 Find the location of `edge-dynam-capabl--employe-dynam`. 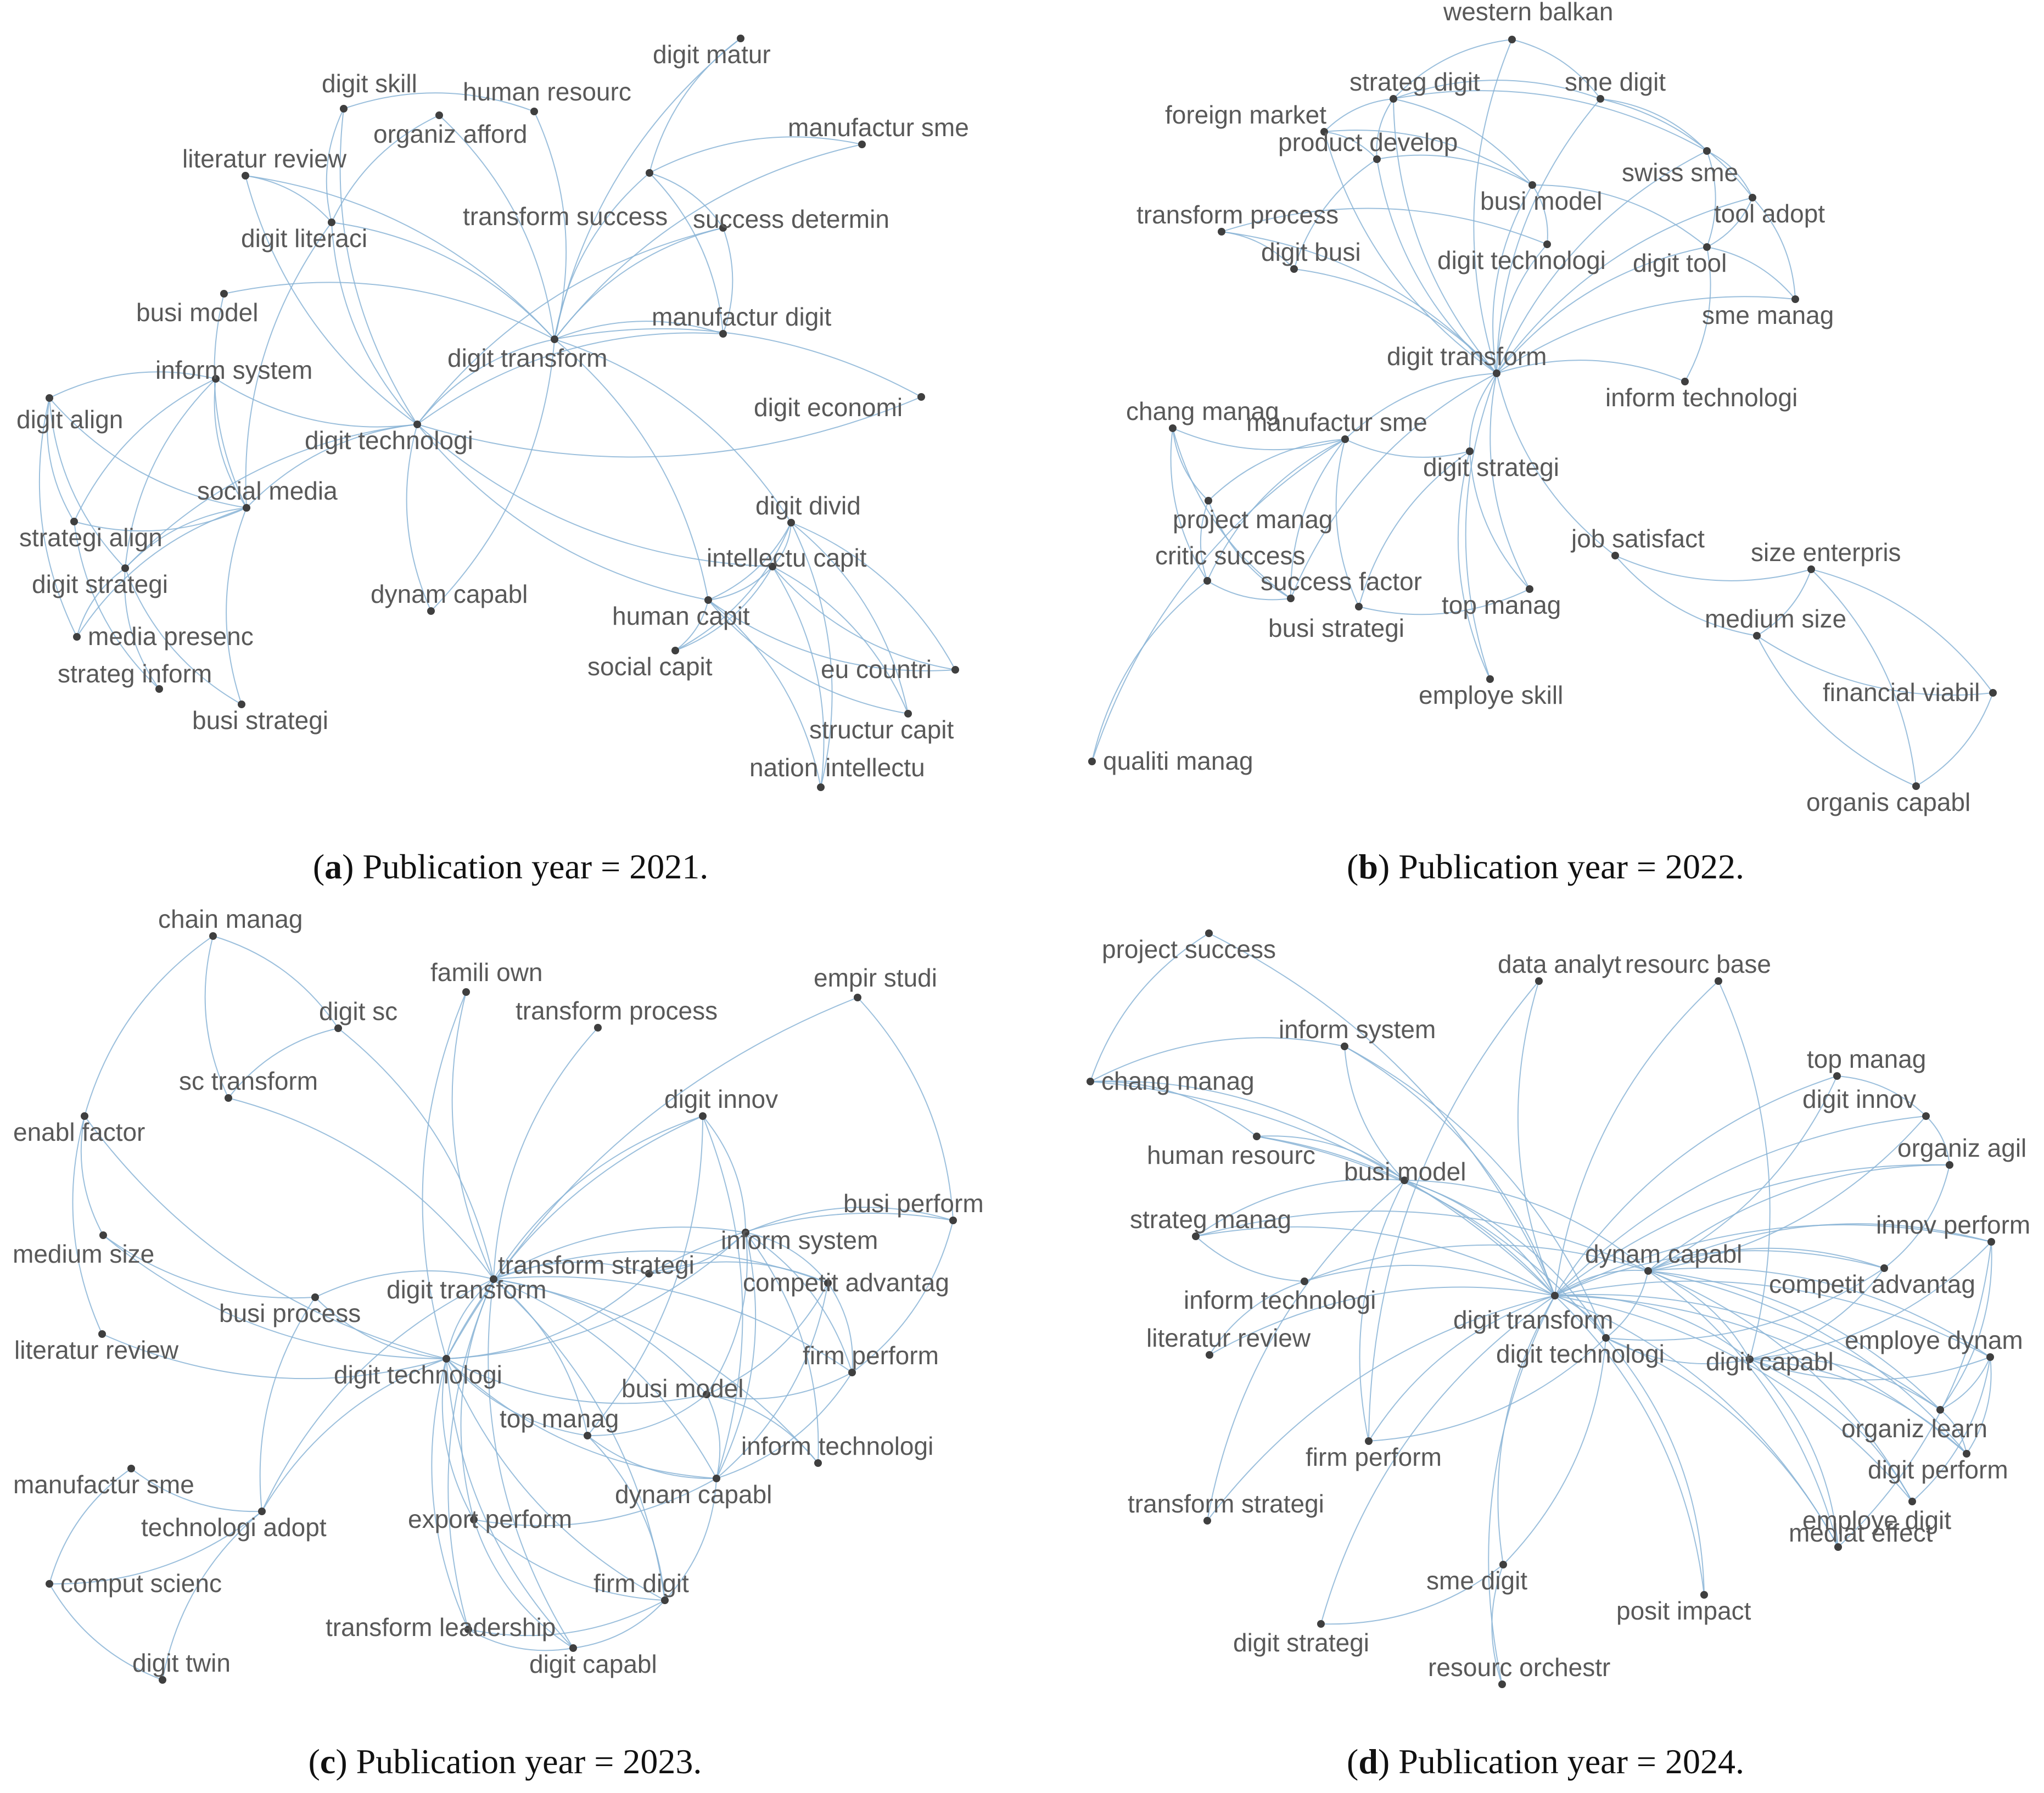

edge-dynam-capabl--employe-dynam is located at coordinates (1820, 1312).